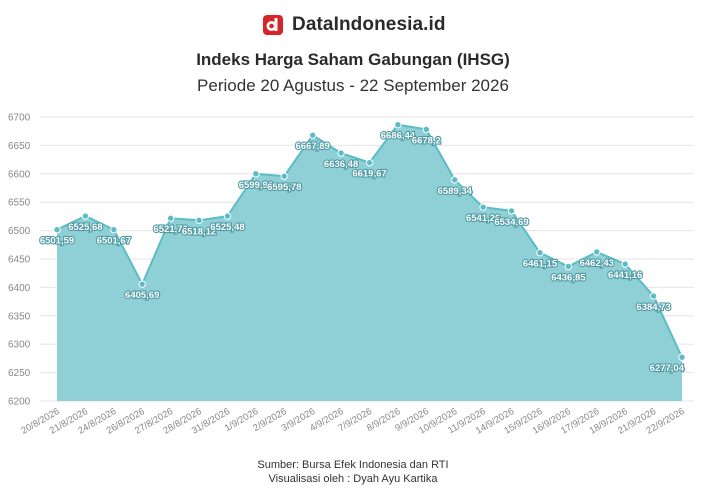 The width and height of the screenshot is (706, 499). Describe the element at coordinates (19, 231) in the screenshot. I see `y-tick-label: 6500` at that location.